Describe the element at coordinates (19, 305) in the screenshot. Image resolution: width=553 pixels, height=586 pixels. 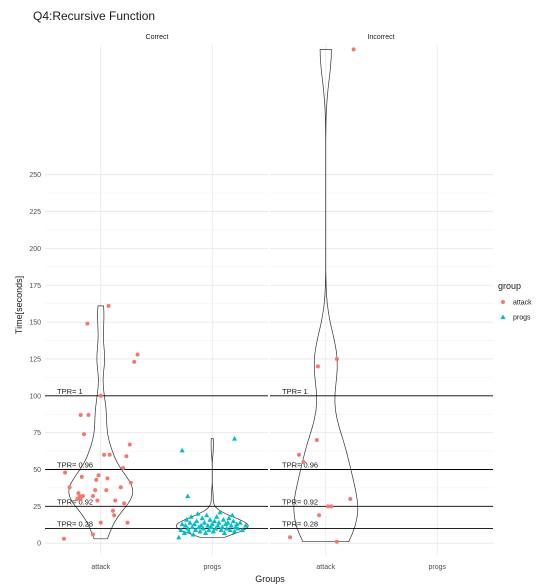
I see `y-axis-title: Time[seconds]` at that location.